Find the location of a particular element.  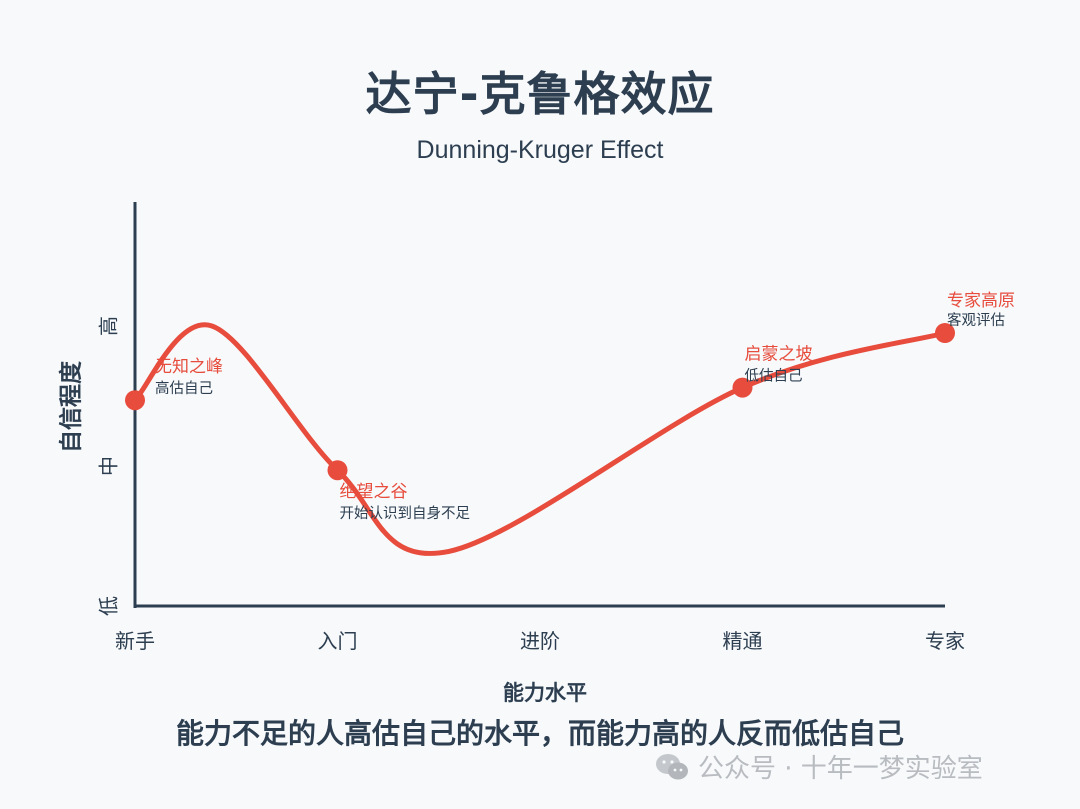

annotation-label: 无知之峰 is located at coordinates (189, 367).